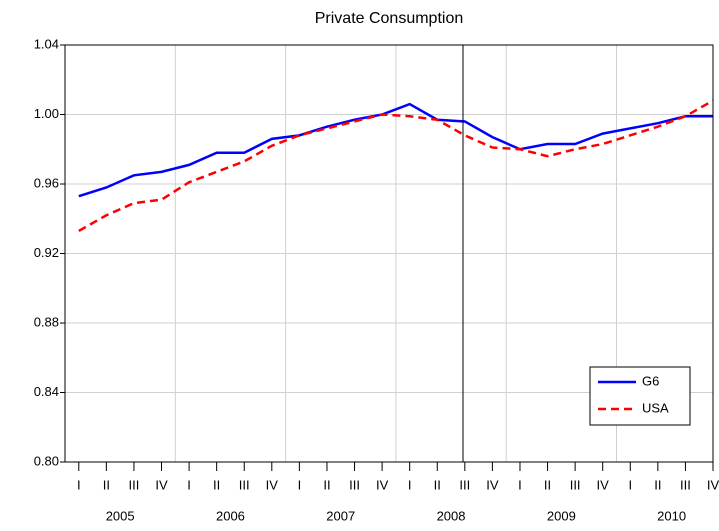 Image resolution: width=719 pixels, height=531 pixels. Describe the element at coordinates (46, 321) in the screenshot. I see `y-tick-label: 0.88` at that location.